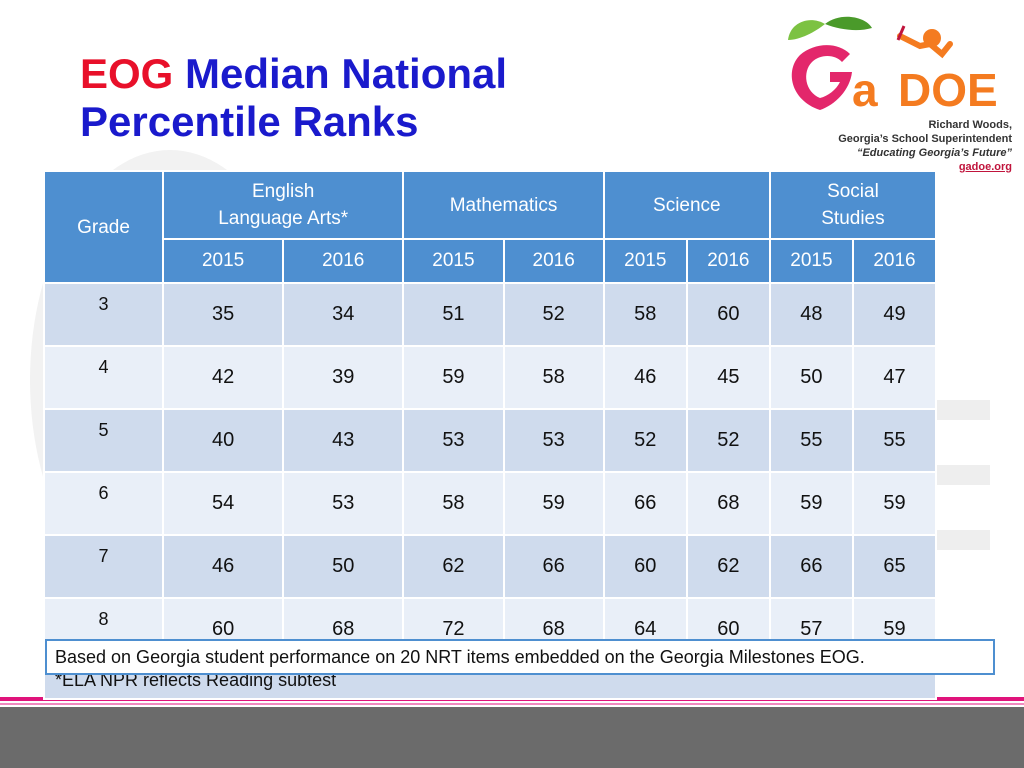  Describe the element at coordinates (894, 377) in the screenshot. I see `value-cell: 47` at that location.